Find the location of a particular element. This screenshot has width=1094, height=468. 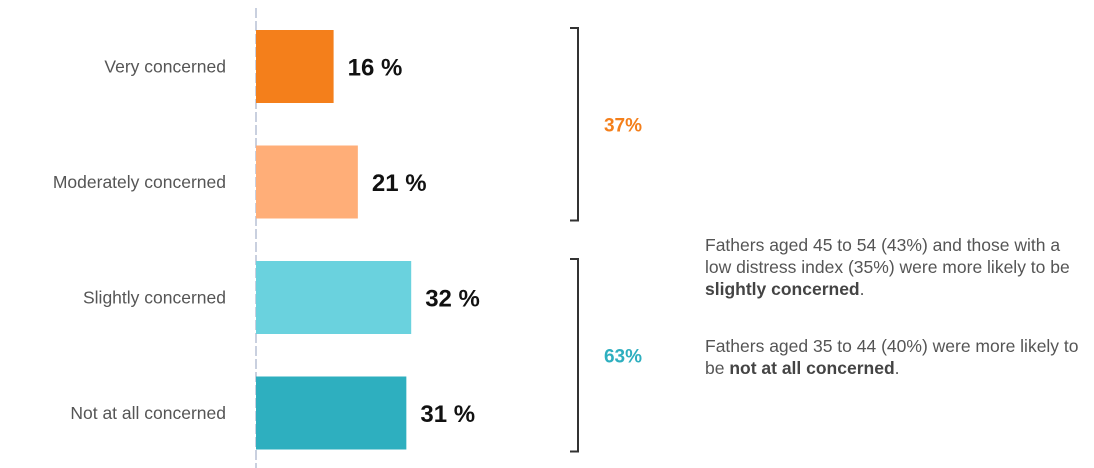

data-label: 16 % is located at coordinates (375, 68).